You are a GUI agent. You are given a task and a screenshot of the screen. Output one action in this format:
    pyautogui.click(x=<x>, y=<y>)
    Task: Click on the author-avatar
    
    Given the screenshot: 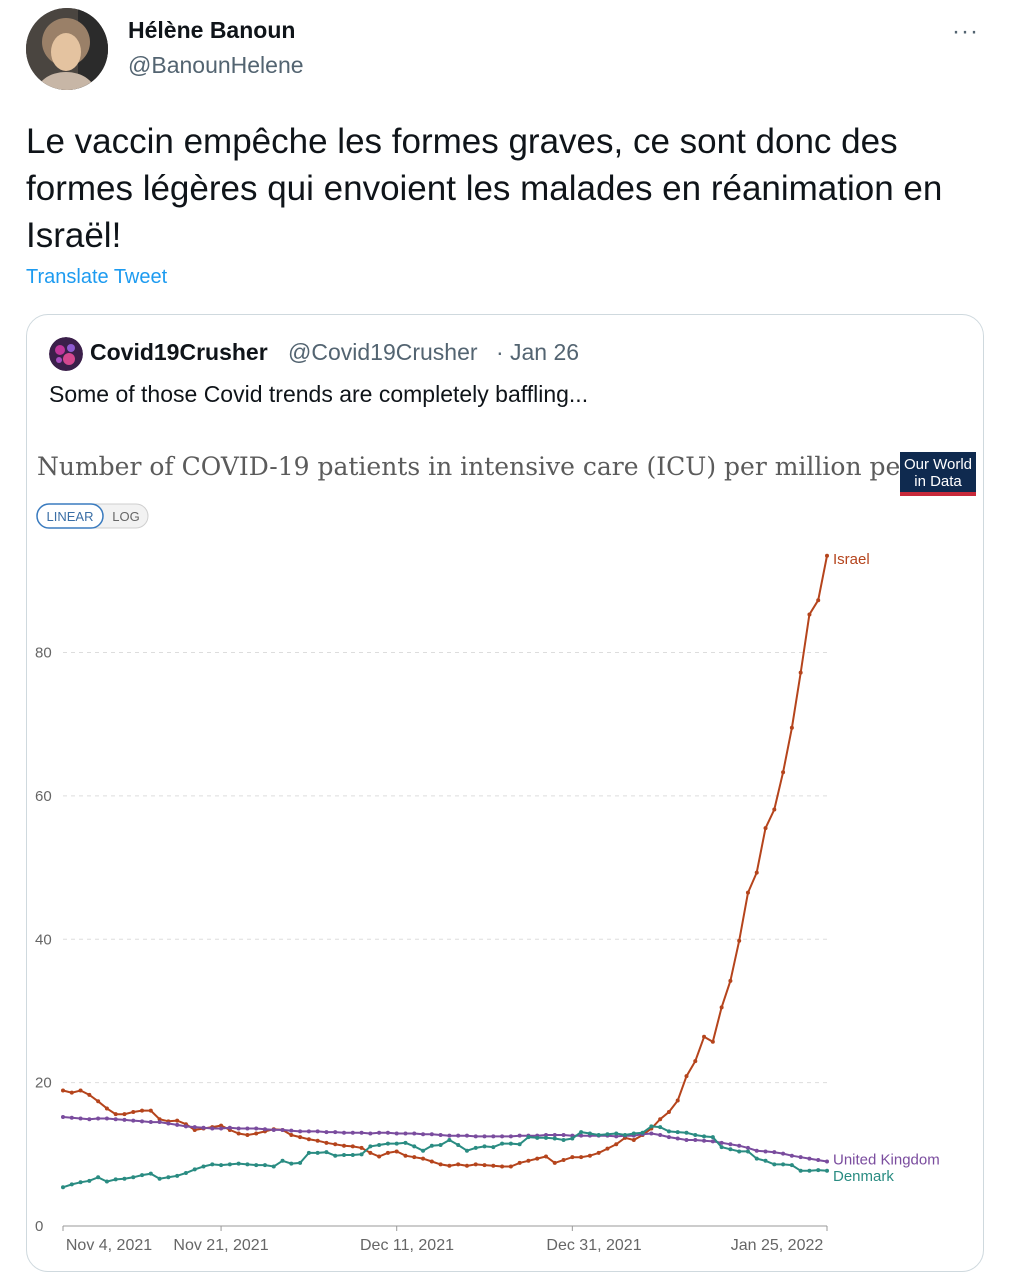 What is the action you would take?
    pyautogui.click(x=67, y=49)
    